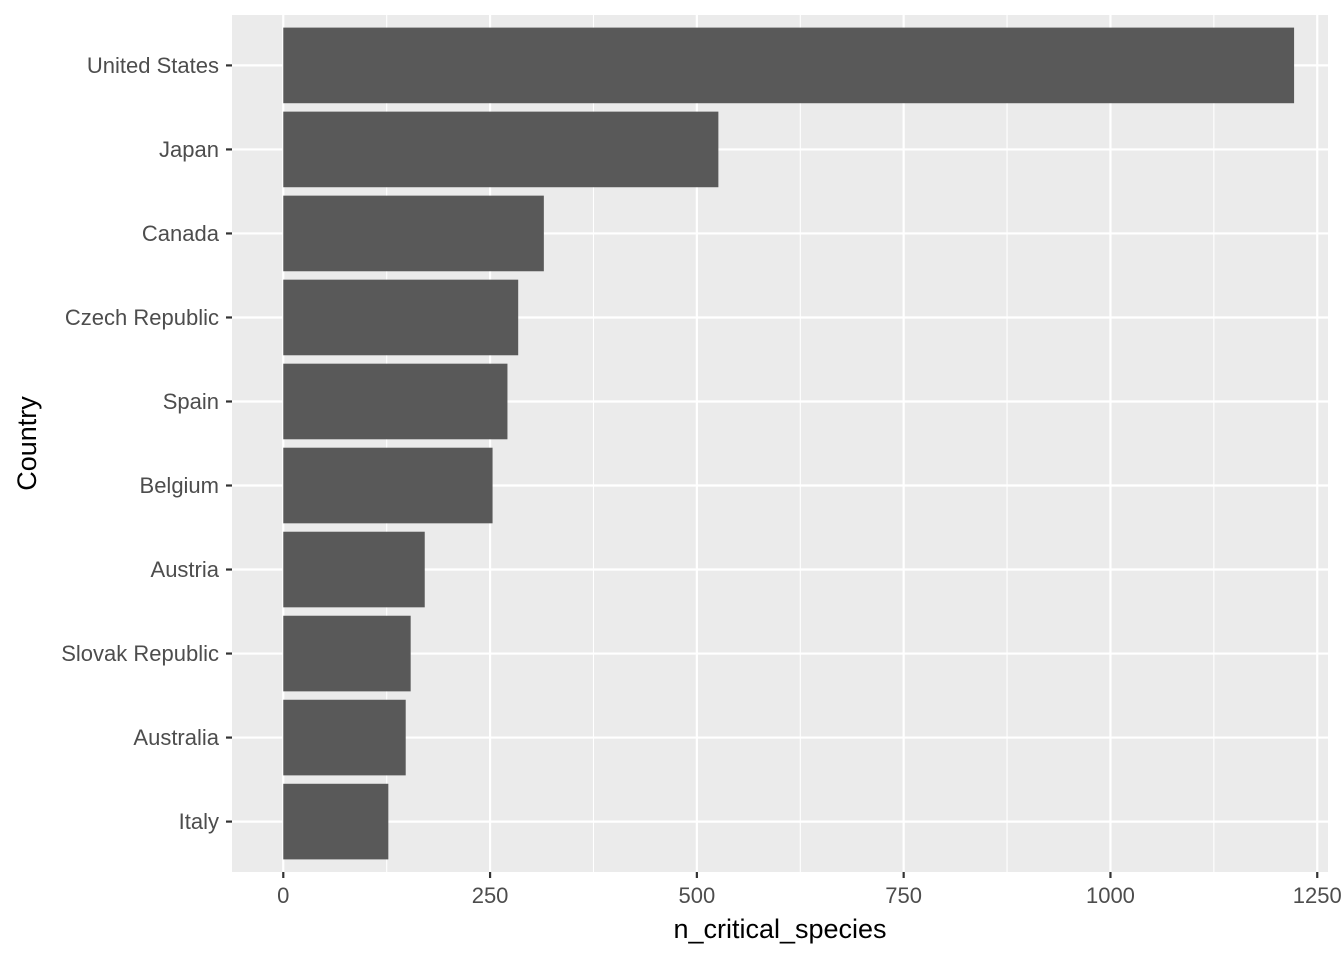 The width and height of the screenshot is (1344, 960). I want to click on y-tick-label: Austria, so click(185, 569).